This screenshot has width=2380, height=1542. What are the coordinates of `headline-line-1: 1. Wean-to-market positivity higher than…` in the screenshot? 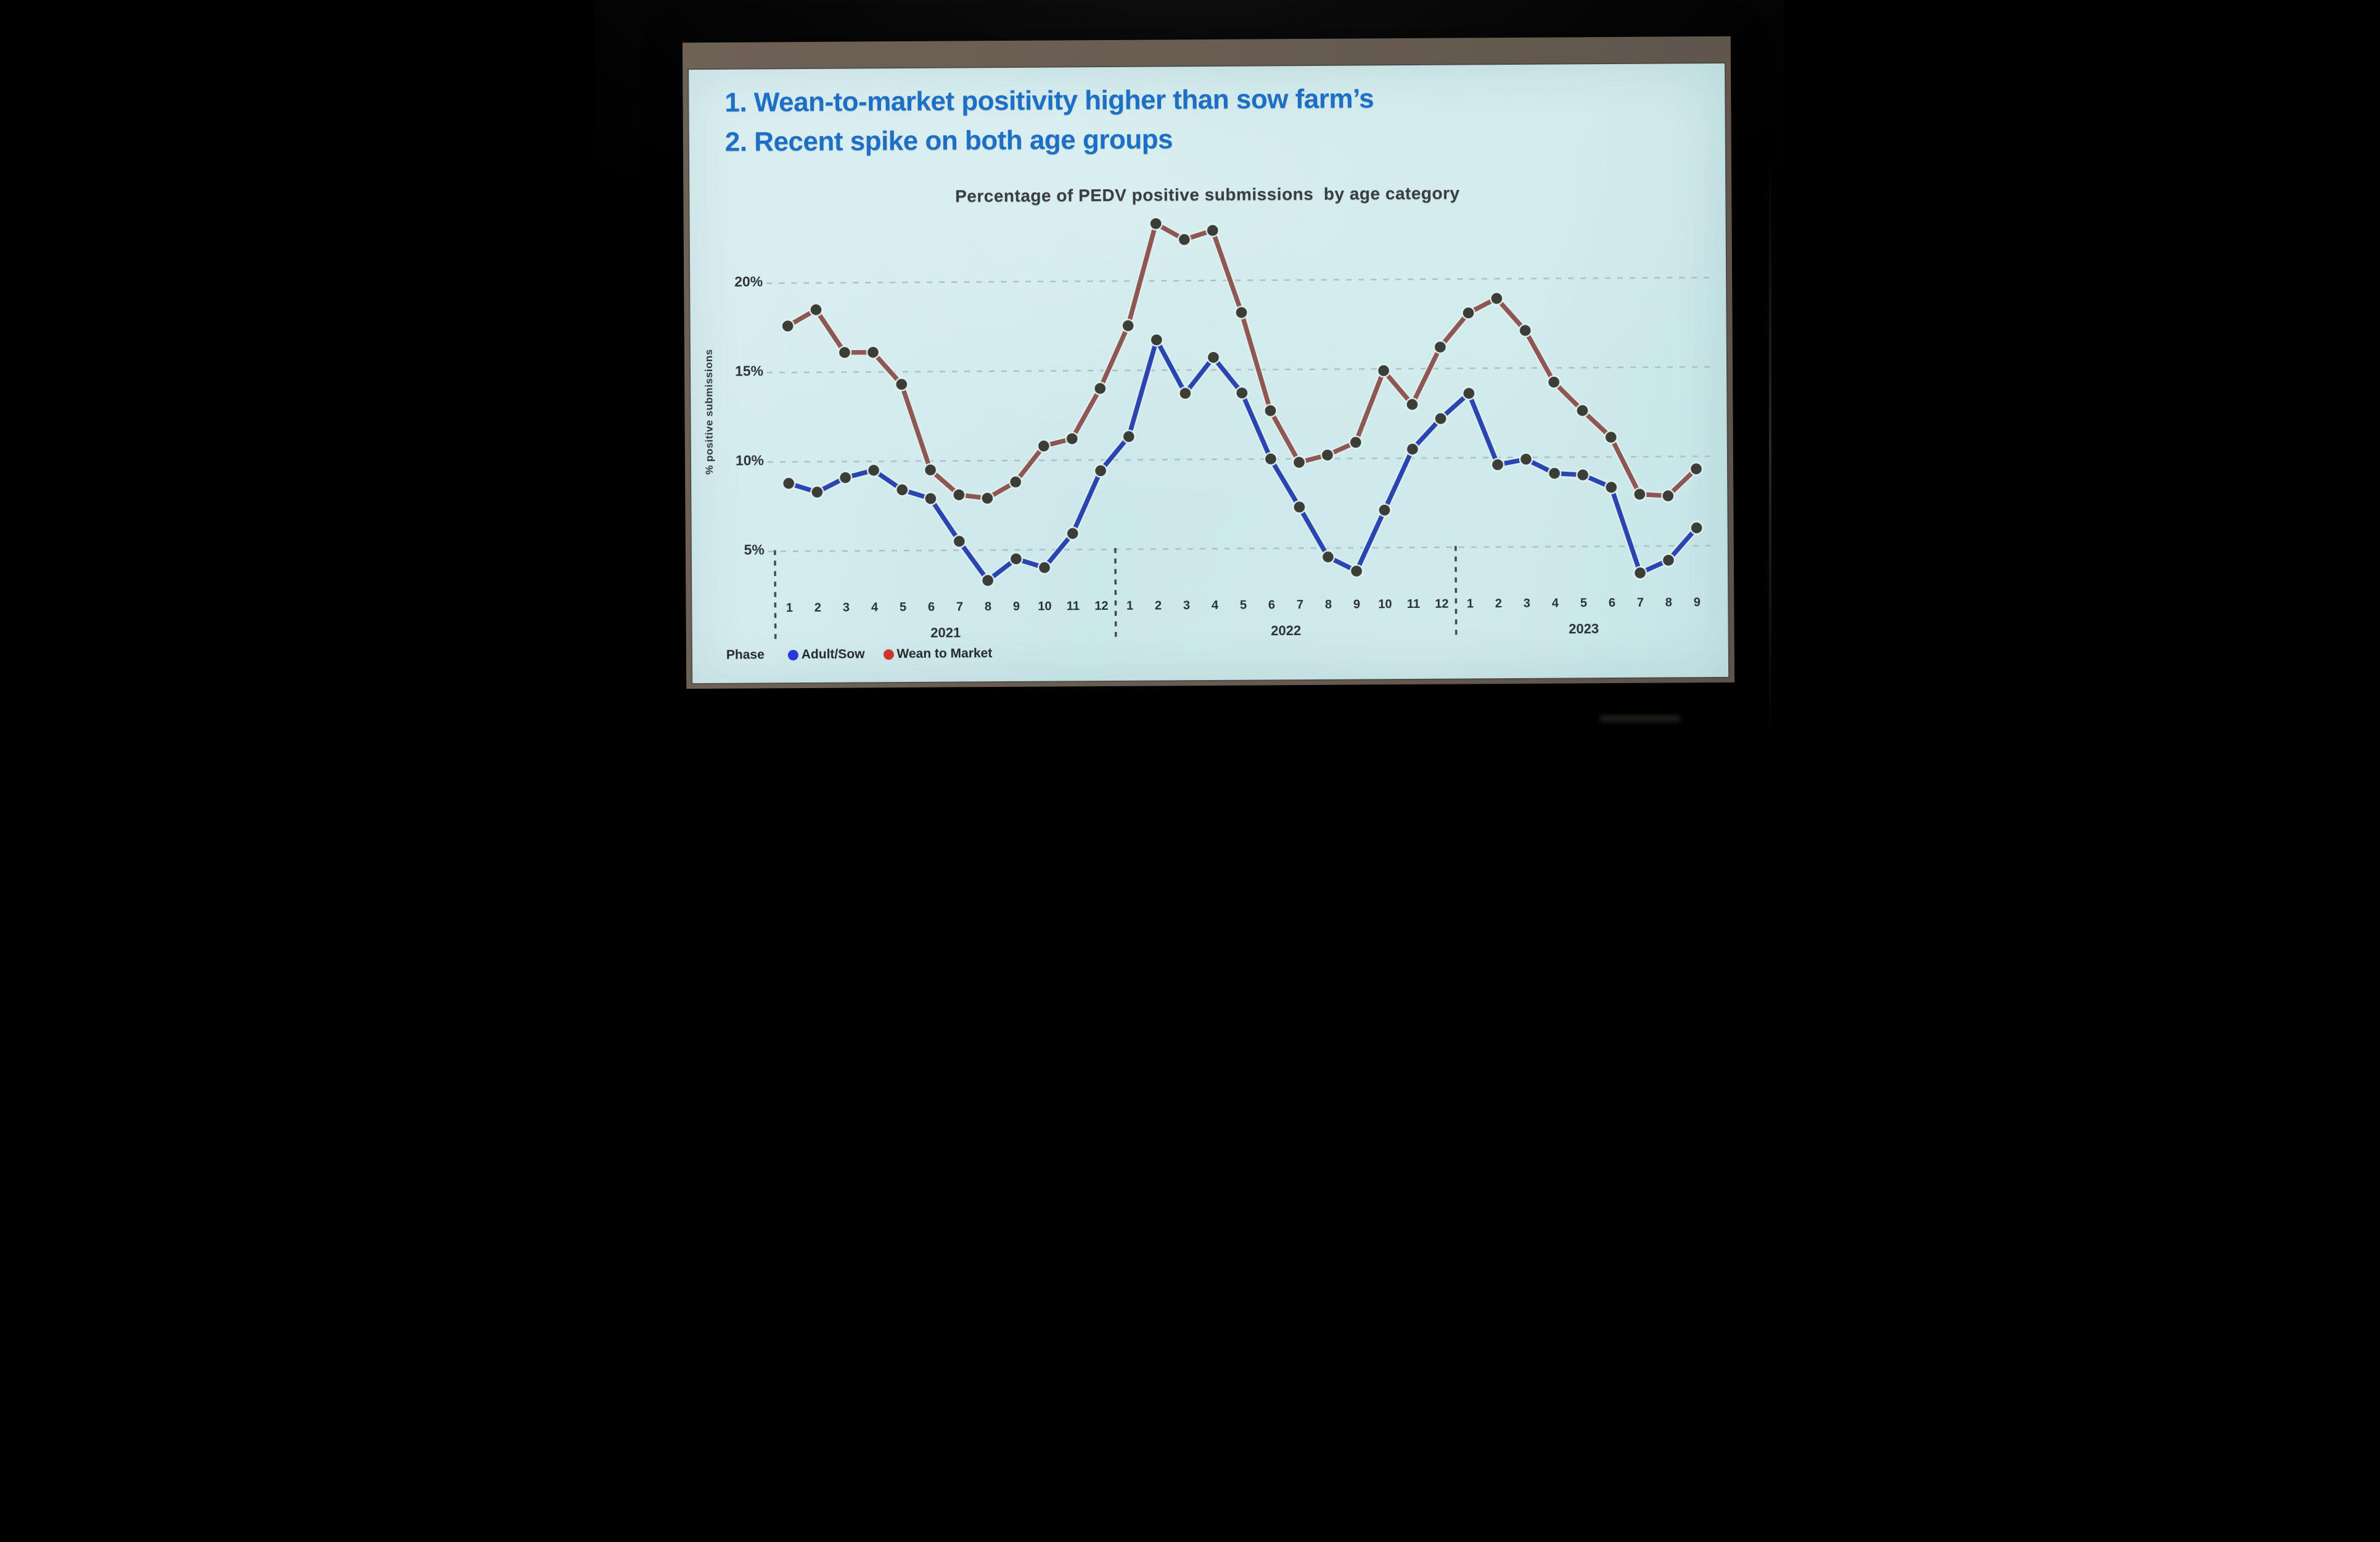 It's located at (1049, 100).